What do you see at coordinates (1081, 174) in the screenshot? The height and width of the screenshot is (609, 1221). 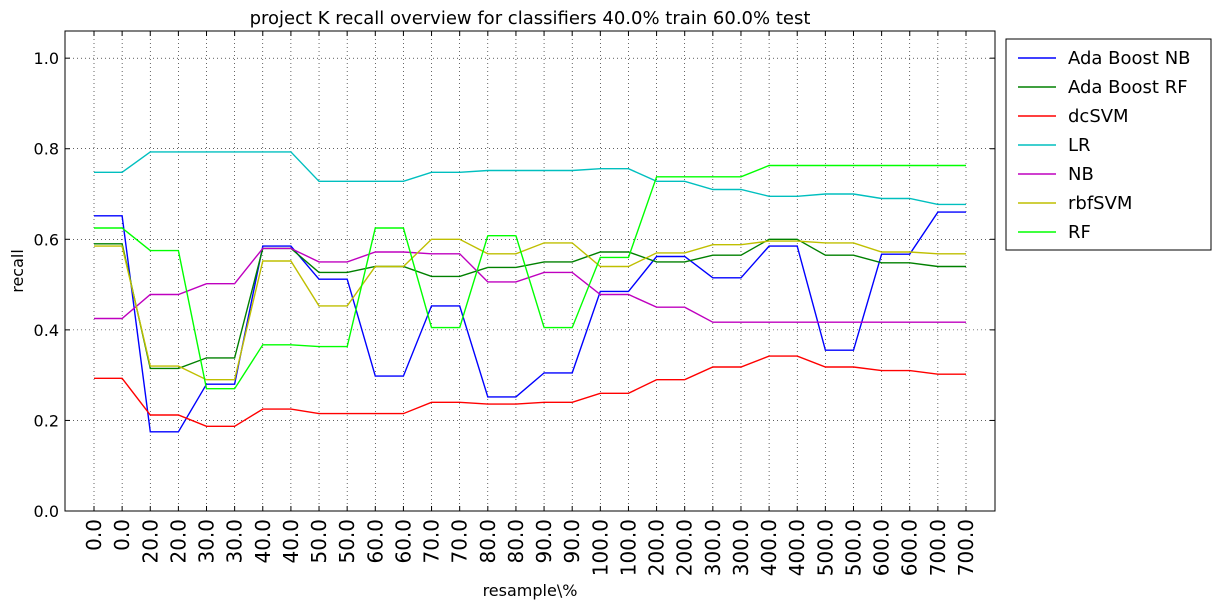 I see `legend-entry: NB` at bounding box center [1081, 174].